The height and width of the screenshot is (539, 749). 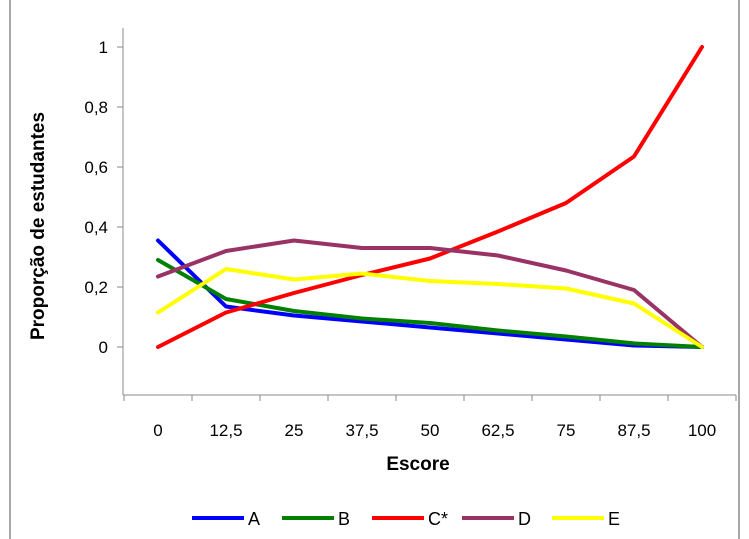 What do you see at coordinates (633, 430) in the screenshot?
I see `x-tick-label: 87,5` at bounding box center [633, 430].